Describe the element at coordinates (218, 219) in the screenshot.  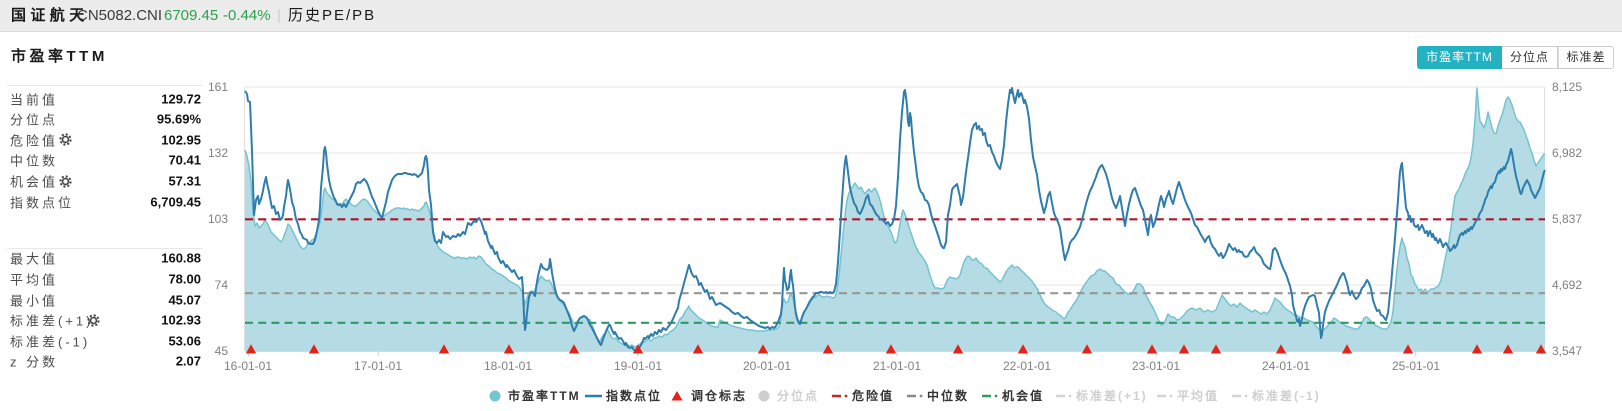
I see `svg-text: 103` at that location.